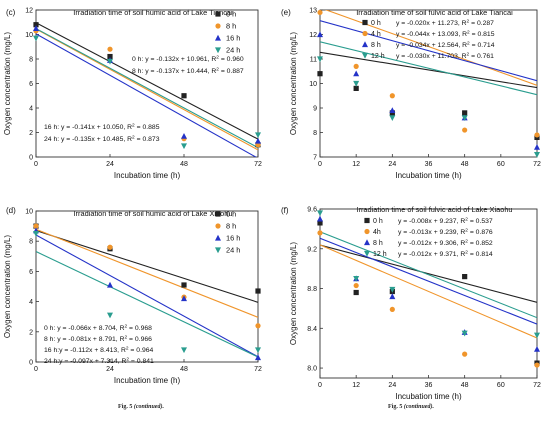 The width and height of the screenshot is (548, 421). I want to click on y-tick-label: 8.0, so click(312, 369).